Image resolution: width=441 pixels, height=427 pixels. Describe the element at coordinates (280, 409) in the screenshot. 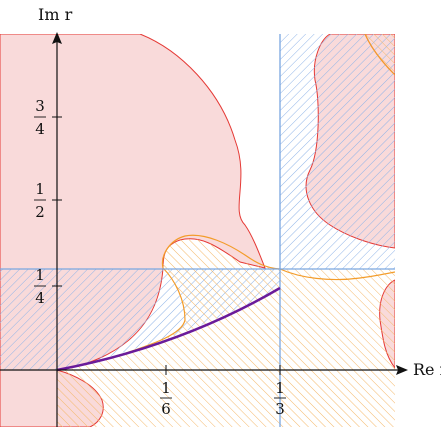

I see `x-tick-label-denominator: 3` at that location.